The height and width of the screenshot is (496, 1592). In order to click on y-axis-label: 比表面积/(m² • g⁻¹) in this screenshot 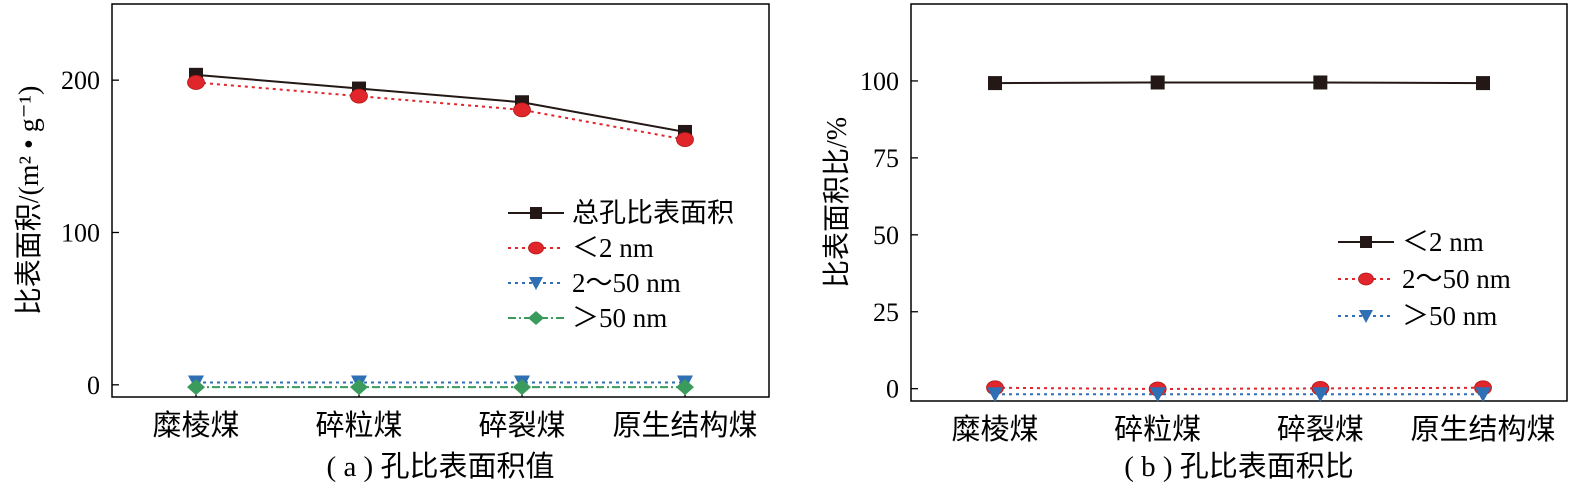, I will do `click(29, 201)`.